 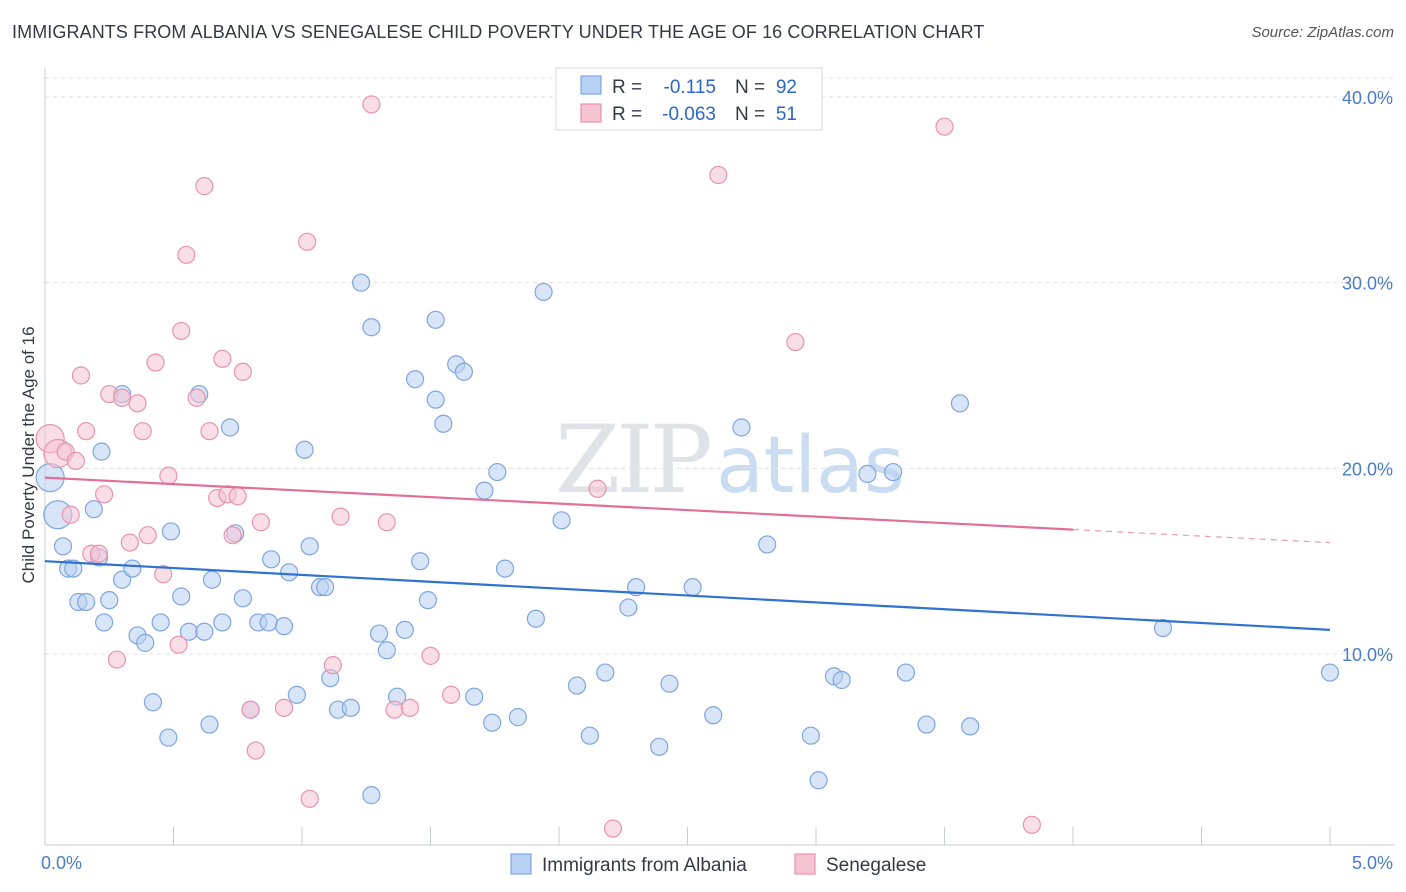 I want to click on y-axis-label: Child Poverty Under the Age of 16, so click(x=28, y=454).